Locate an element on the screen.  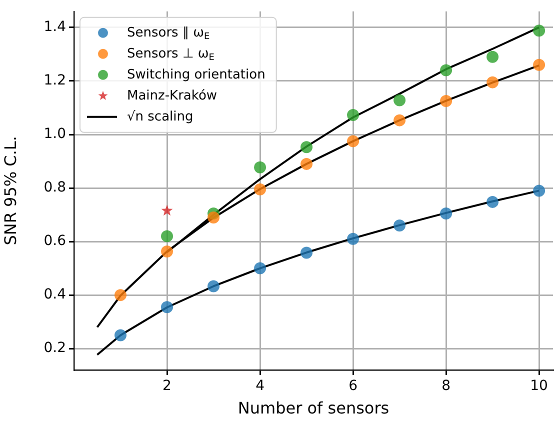
y-tick-label: 0.8 is located at coordinates (55, 188).